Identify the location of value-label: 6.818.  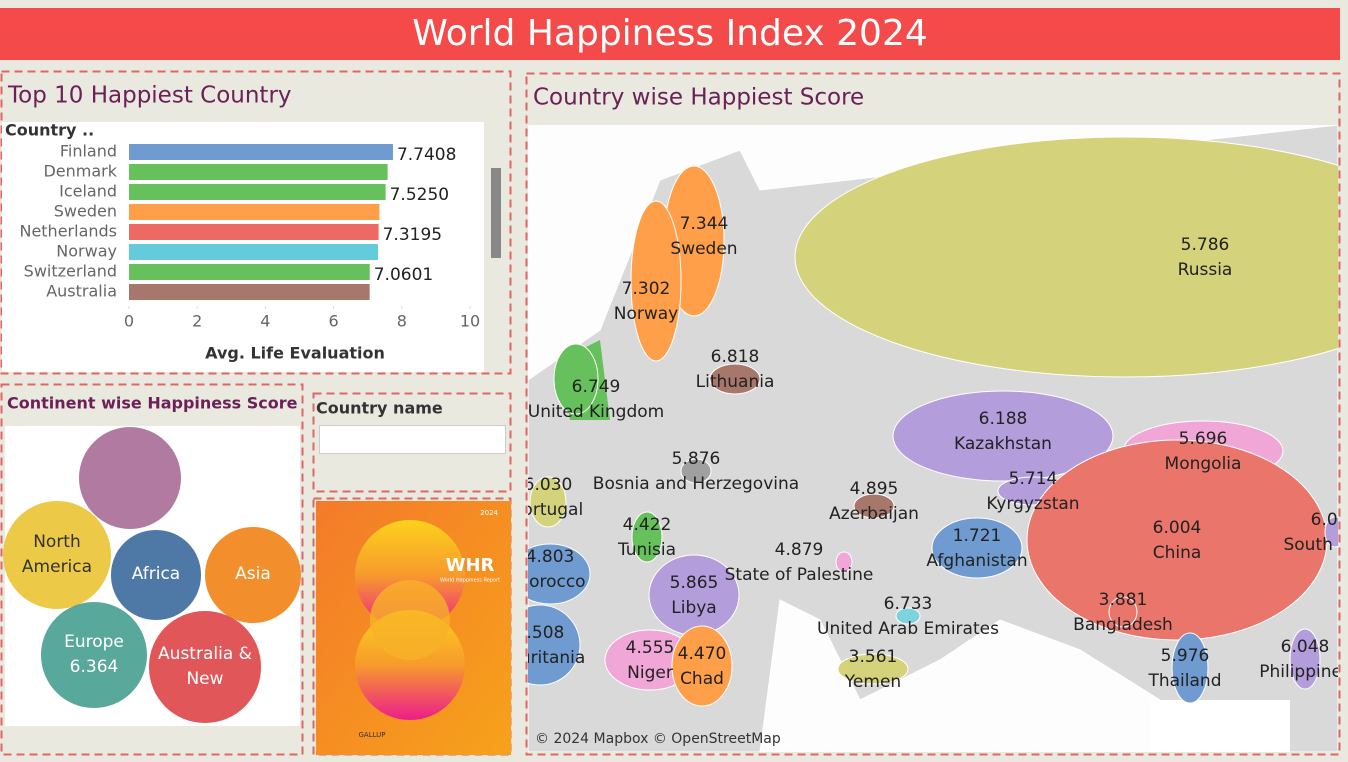
(735, 357).